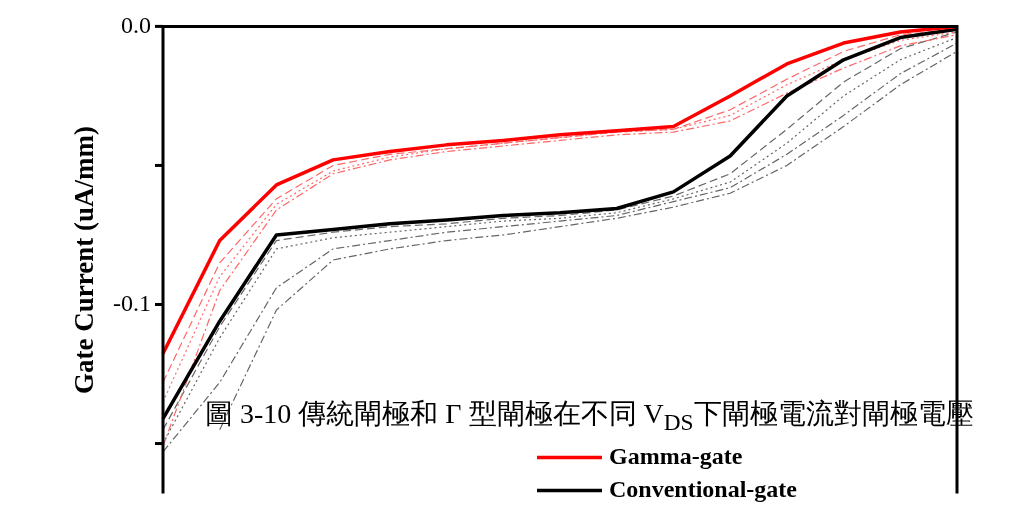 The image size is (1034, 520). I want to click on y-tick-label: 0.0, so click(136, 24).